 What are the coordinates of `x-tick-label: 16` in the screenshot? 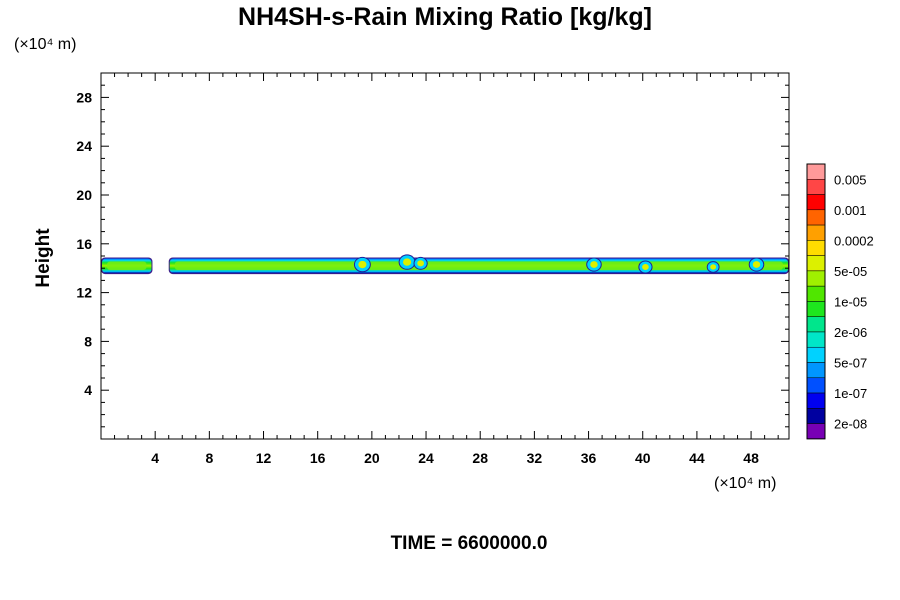 It's located at (318, 458).